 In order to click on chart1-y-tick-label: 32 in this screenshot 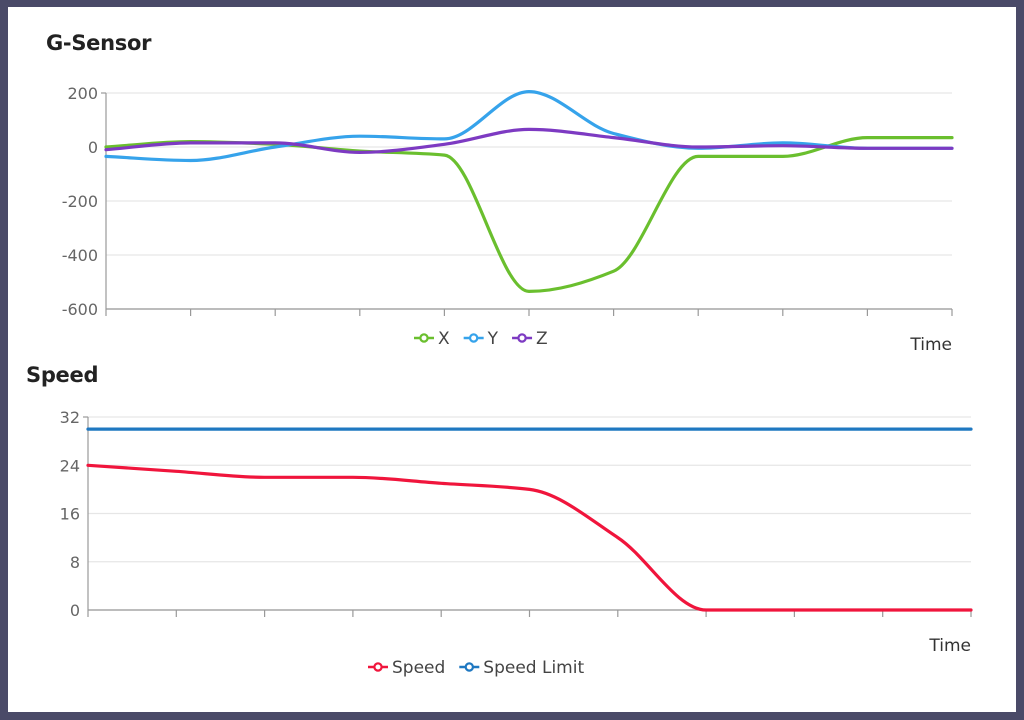, I will do `click(70, 417)`.